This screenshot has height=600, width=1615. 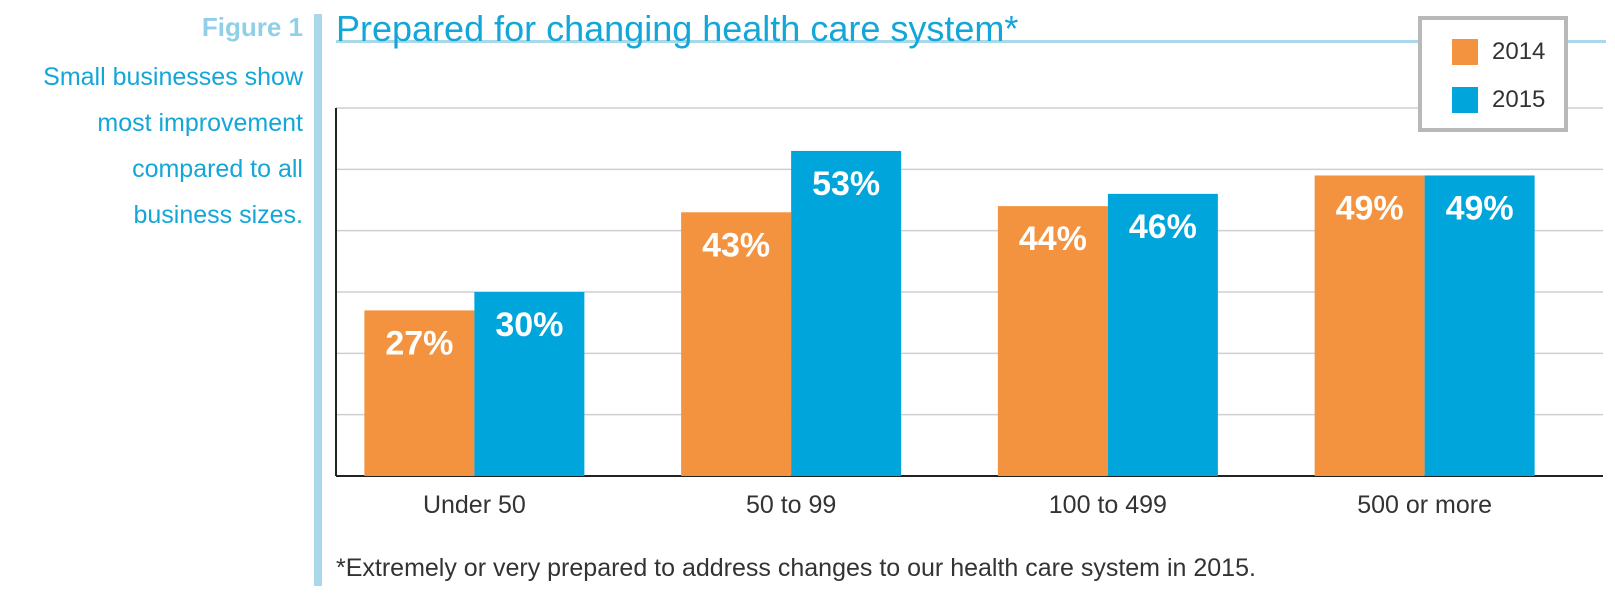 What do you see at coordinates (971, 41) in the screenshot?
I see `title-underline` at bounding box center [971, 41].